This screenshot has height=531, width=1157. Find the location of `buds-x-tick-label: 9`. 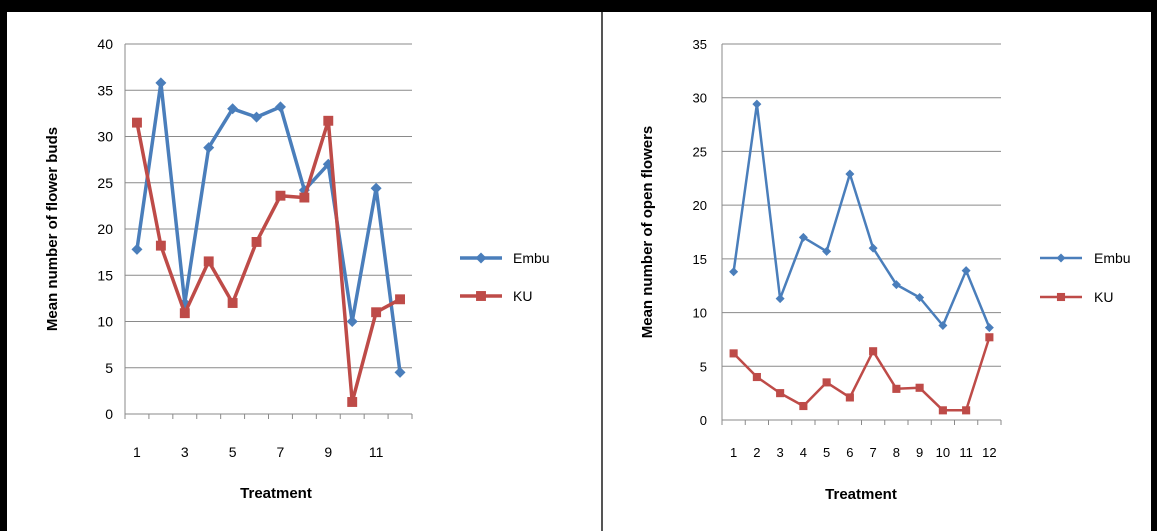

buds-x-tick-label: 9 is located at coordinates (328, 452).